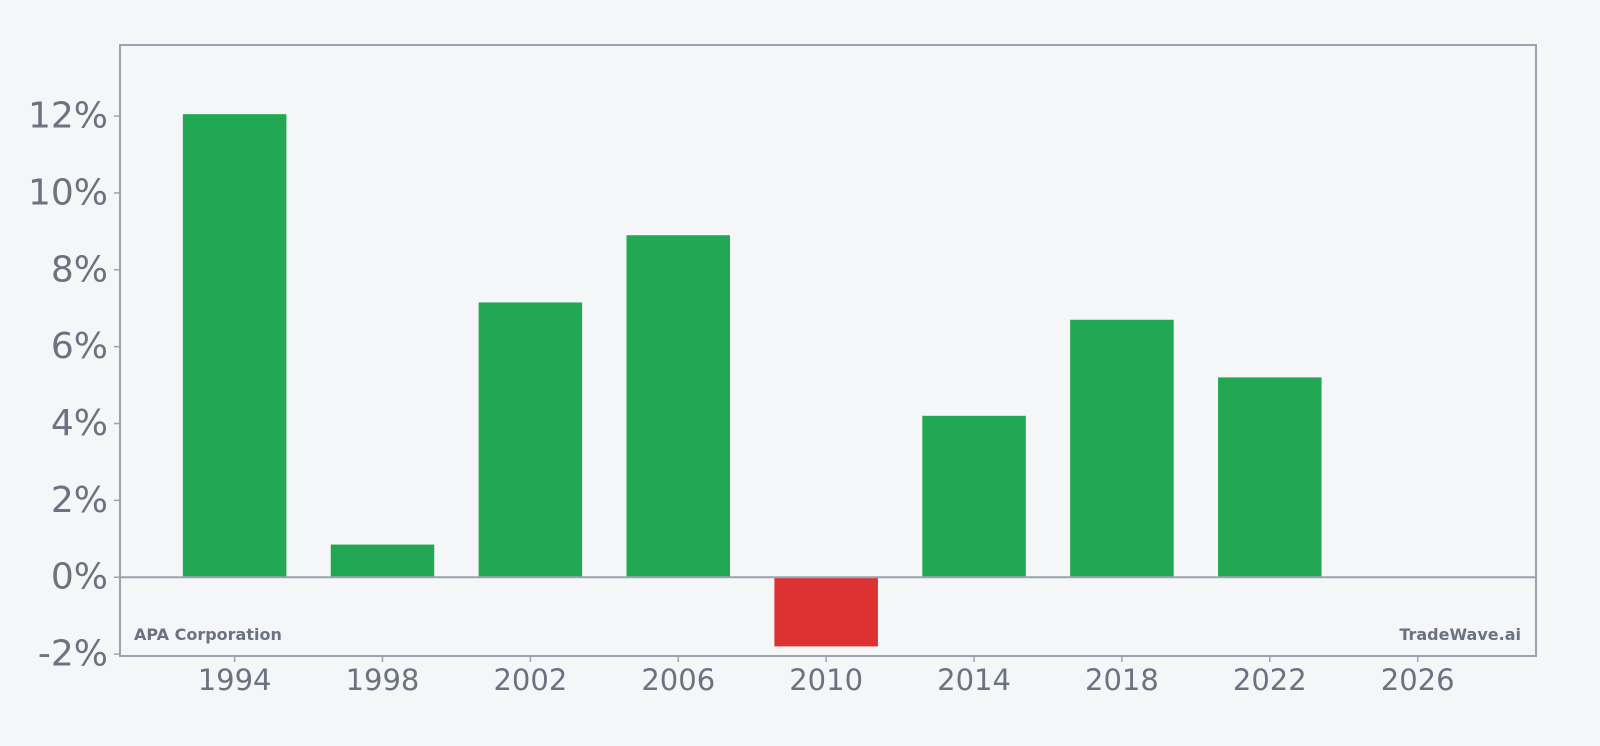 The image size is (1600, 746). What do you see at coordinates (974, 496) in the screenshot?
I see `bar-2014` at bounding box center [974, 496].